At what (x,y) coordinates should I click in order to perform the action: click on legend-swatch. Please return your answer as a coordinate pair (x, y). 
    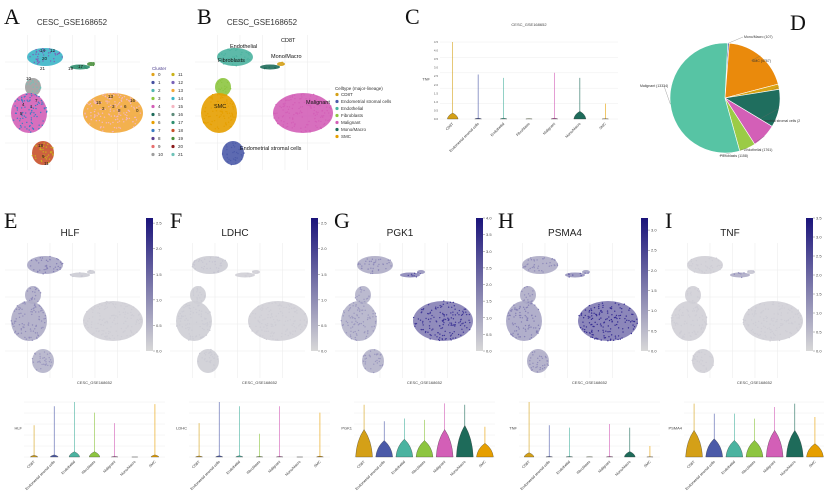
    Looking at the image, I should click on (173, 114).